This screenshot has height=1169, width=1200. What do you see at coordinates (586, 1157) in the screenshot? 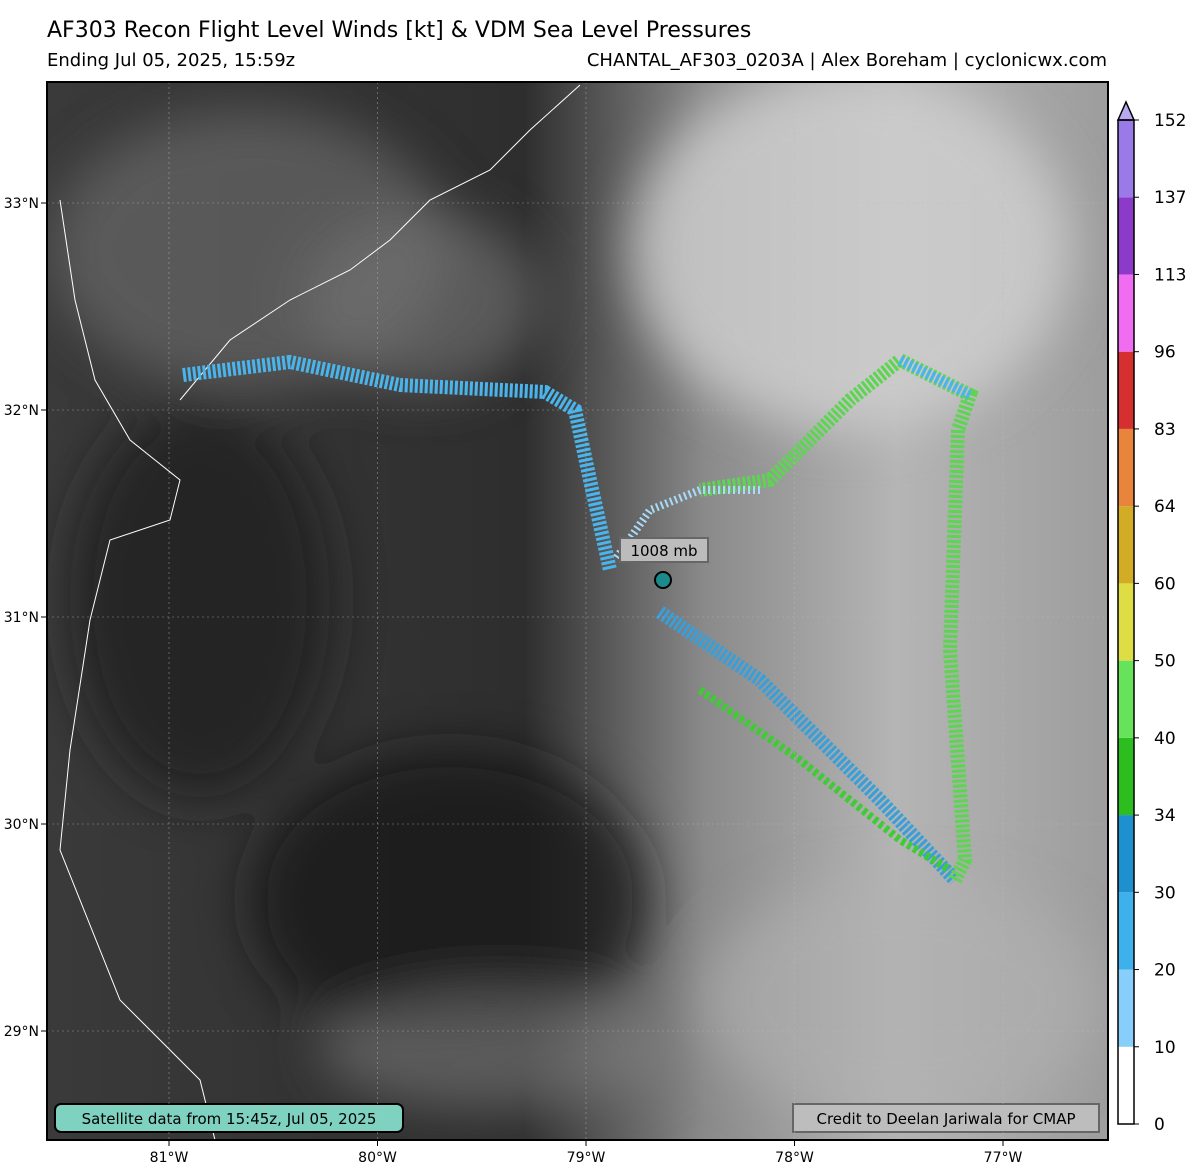
I see `lon-tick-label: 79°W` at bounding box center [586, 1157].